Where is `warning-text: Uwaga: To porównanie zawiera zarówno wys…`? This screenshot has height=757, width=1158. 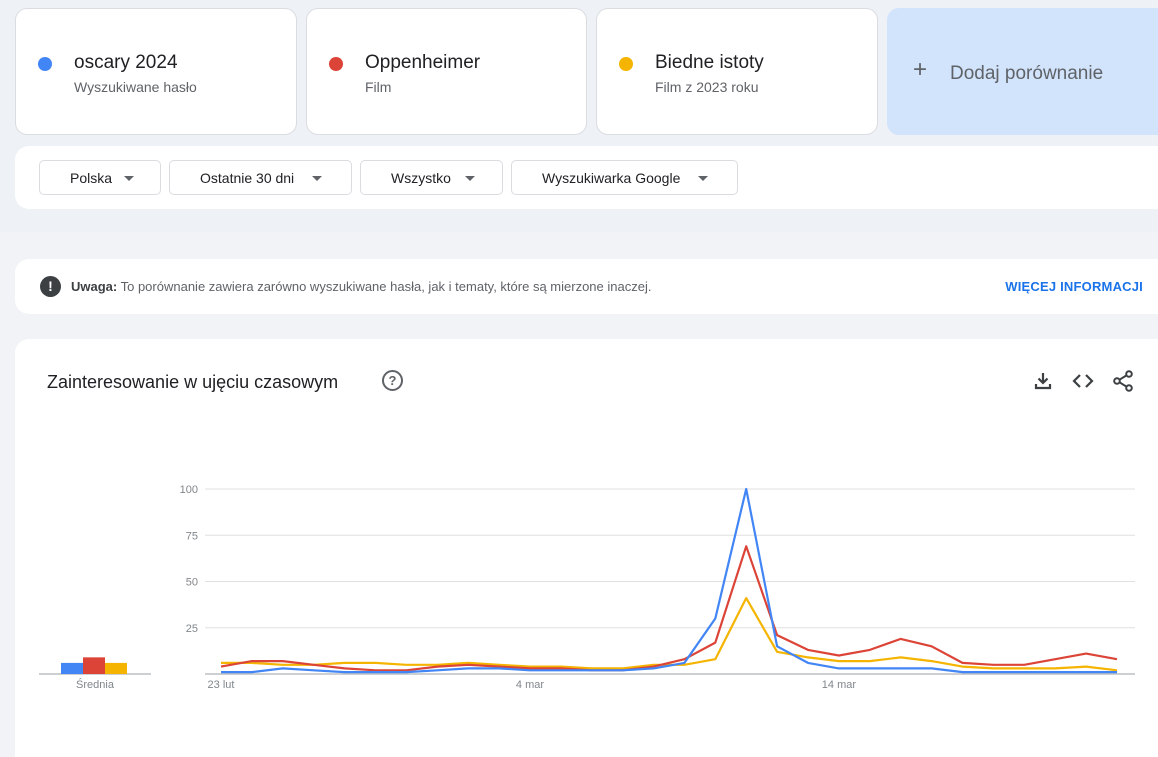 warning-text: Uwaga: To porównanie zawiera zarówno wys… is located at coordinates (361, 286).